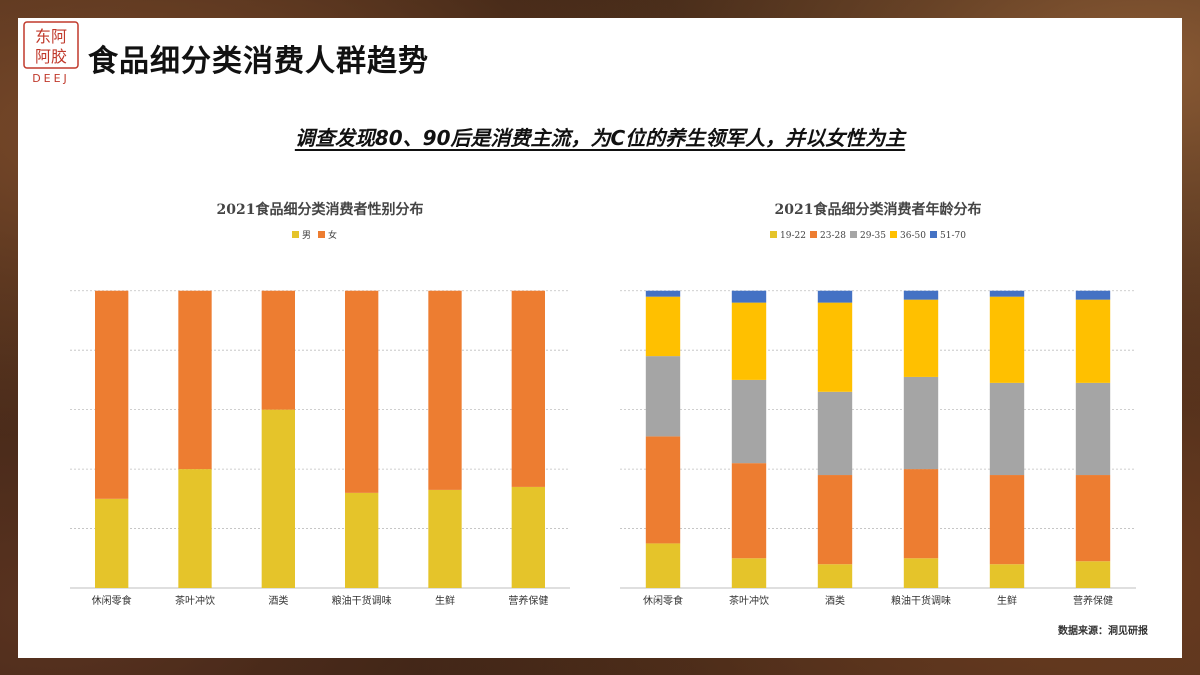 Image resolution: width=1200 pixels, height=675 pixels. What do you see at coordinates (873, 236) in the screenshot?
I see `legend-label: 29-35` at bounding box center [873, 236].